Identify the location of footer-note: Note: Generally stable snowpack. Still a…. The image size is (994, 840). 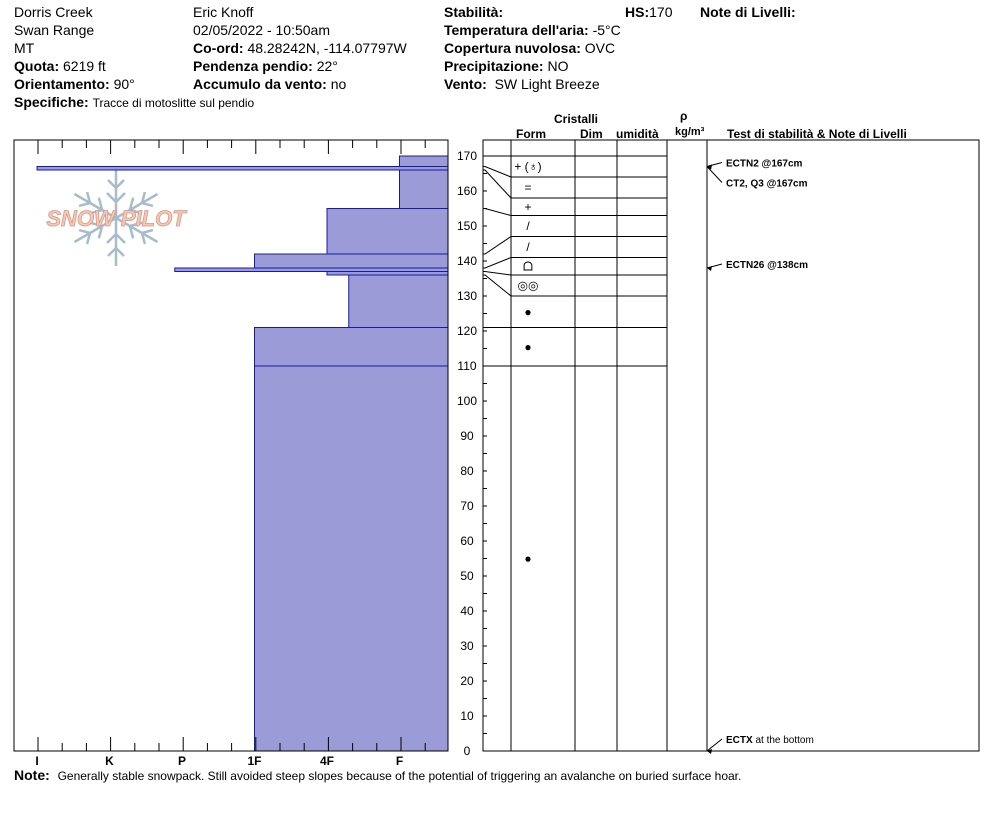
(377, 775).